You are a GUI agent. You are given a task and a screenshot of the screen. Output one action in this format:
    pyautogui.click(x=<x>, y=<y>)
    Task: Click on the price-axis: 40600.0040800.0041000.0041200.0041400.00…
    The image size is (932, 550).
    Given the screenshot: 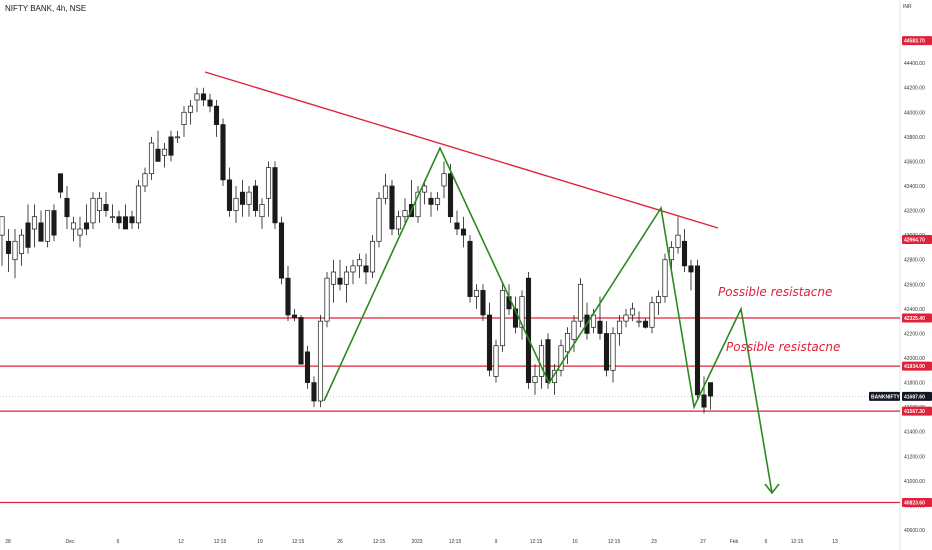 What is the action you would take?
    pyautogui.click(x=914, y=285)
    